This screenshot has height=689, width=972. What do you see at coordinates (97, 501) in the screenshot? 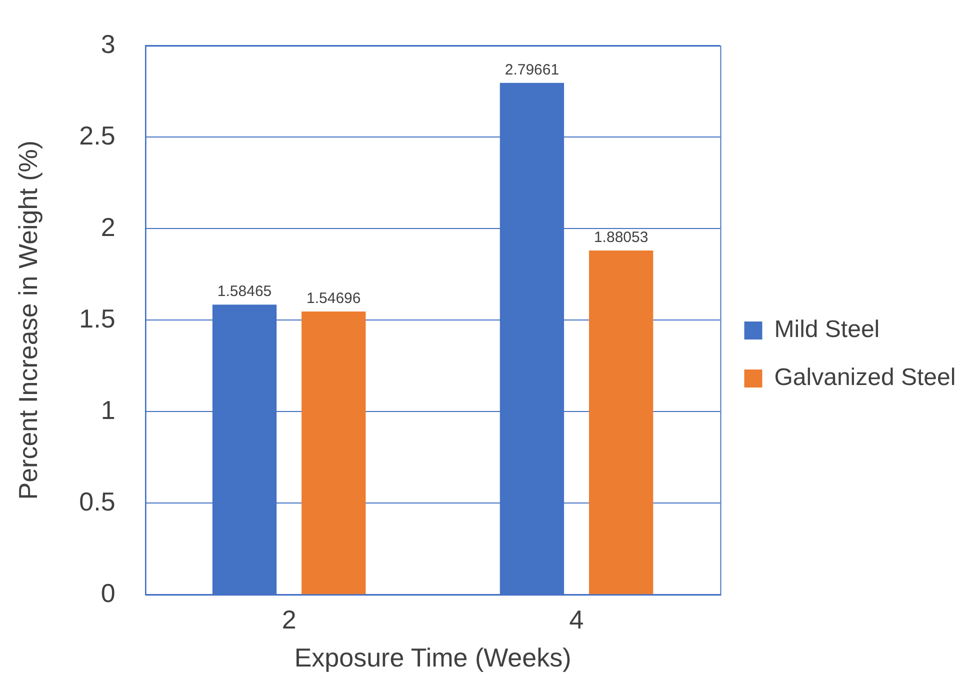
I see `y-tick-label: 0.5` at bounding box center [97, 501].